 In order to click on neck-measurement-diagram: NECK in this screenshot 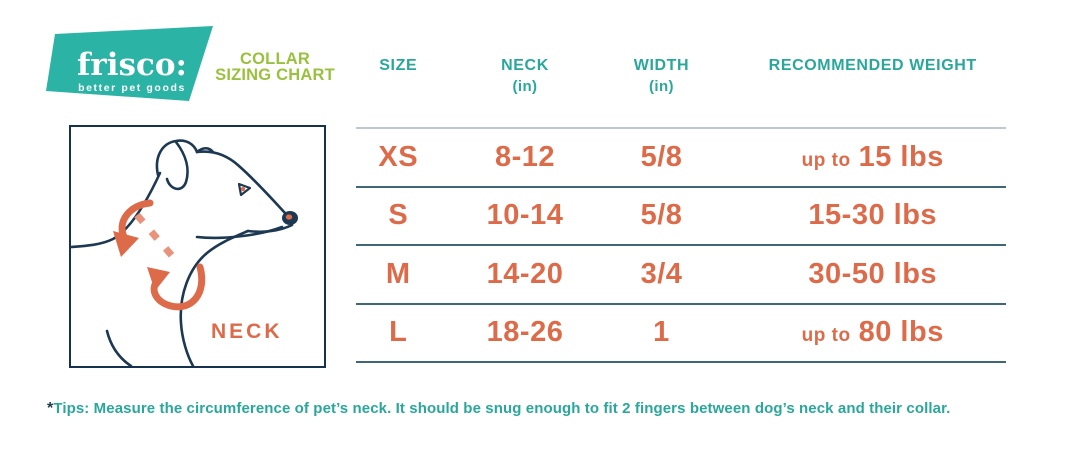, I will do `click(197, 246)`.